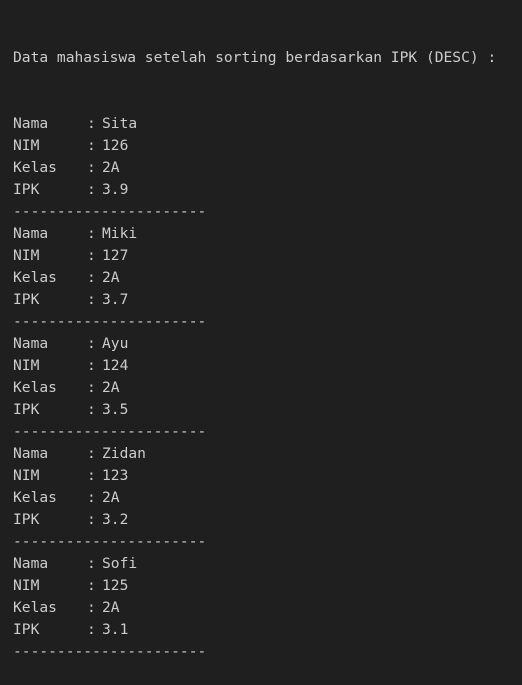 The width and height of the screenshot is (522, 685). I want to click on record-field-row: IPK:3.7, so click(267, 300).